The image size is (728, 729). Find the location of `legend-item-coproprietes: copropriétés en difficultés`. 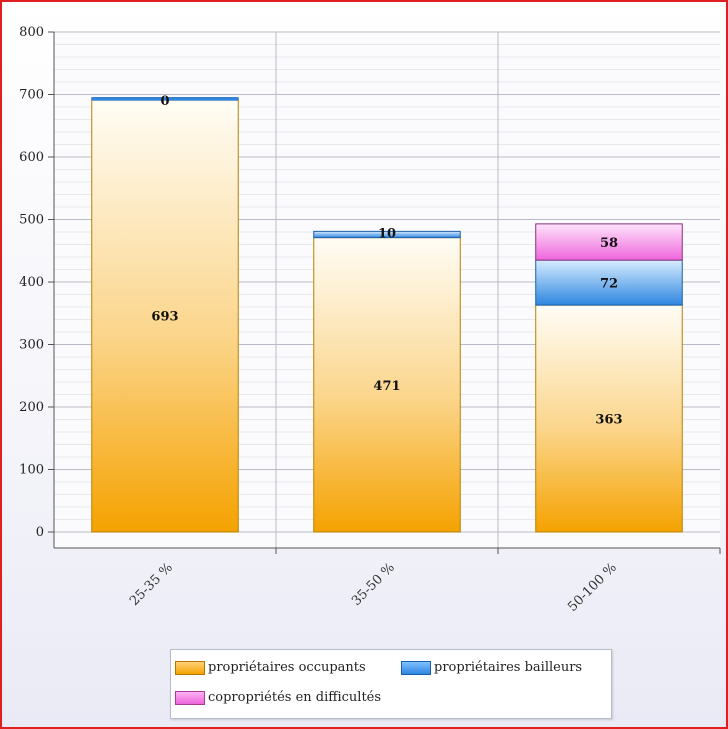

legend-item-coproprietes: copropriétés en difficultés is located at coordinates (278, 697).